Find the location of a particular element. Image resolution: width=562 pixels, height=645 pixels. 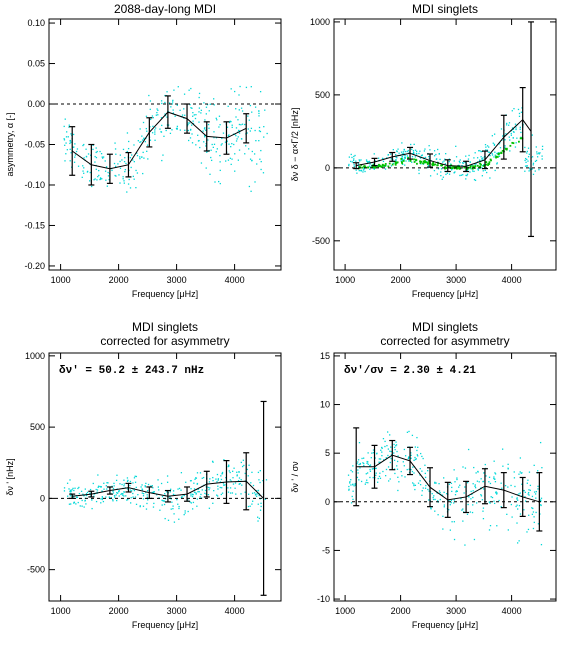

y-axis-label: δν δ − α×Γ/2 [nHz] is located at coordinates (295, 145).